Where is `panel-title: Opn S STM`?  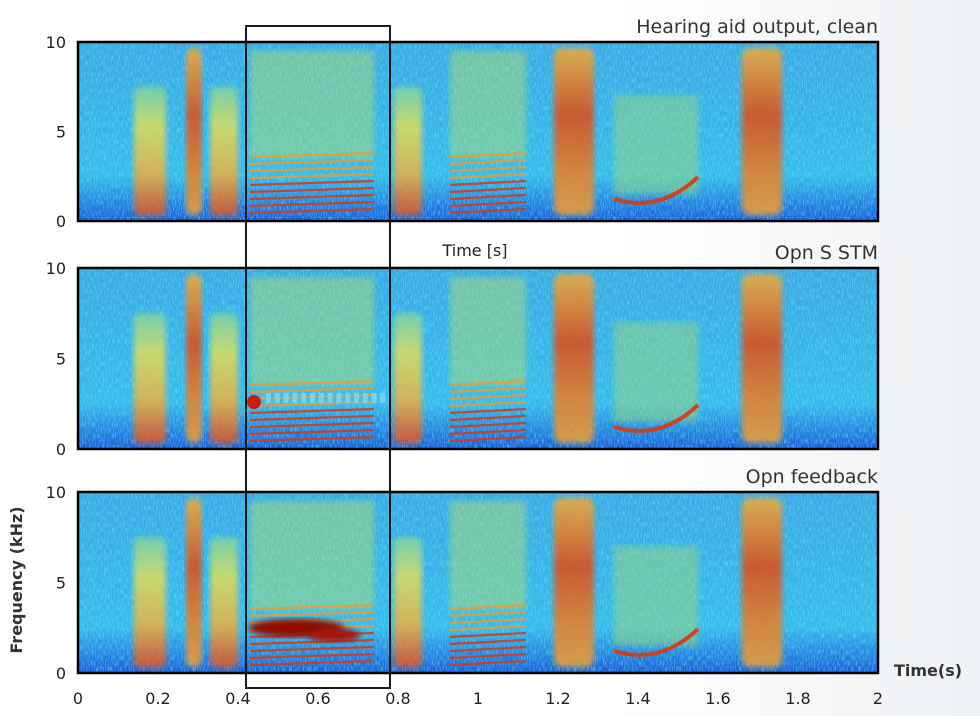
panel-title: Opn S STM is located at coordinates (826, 253).